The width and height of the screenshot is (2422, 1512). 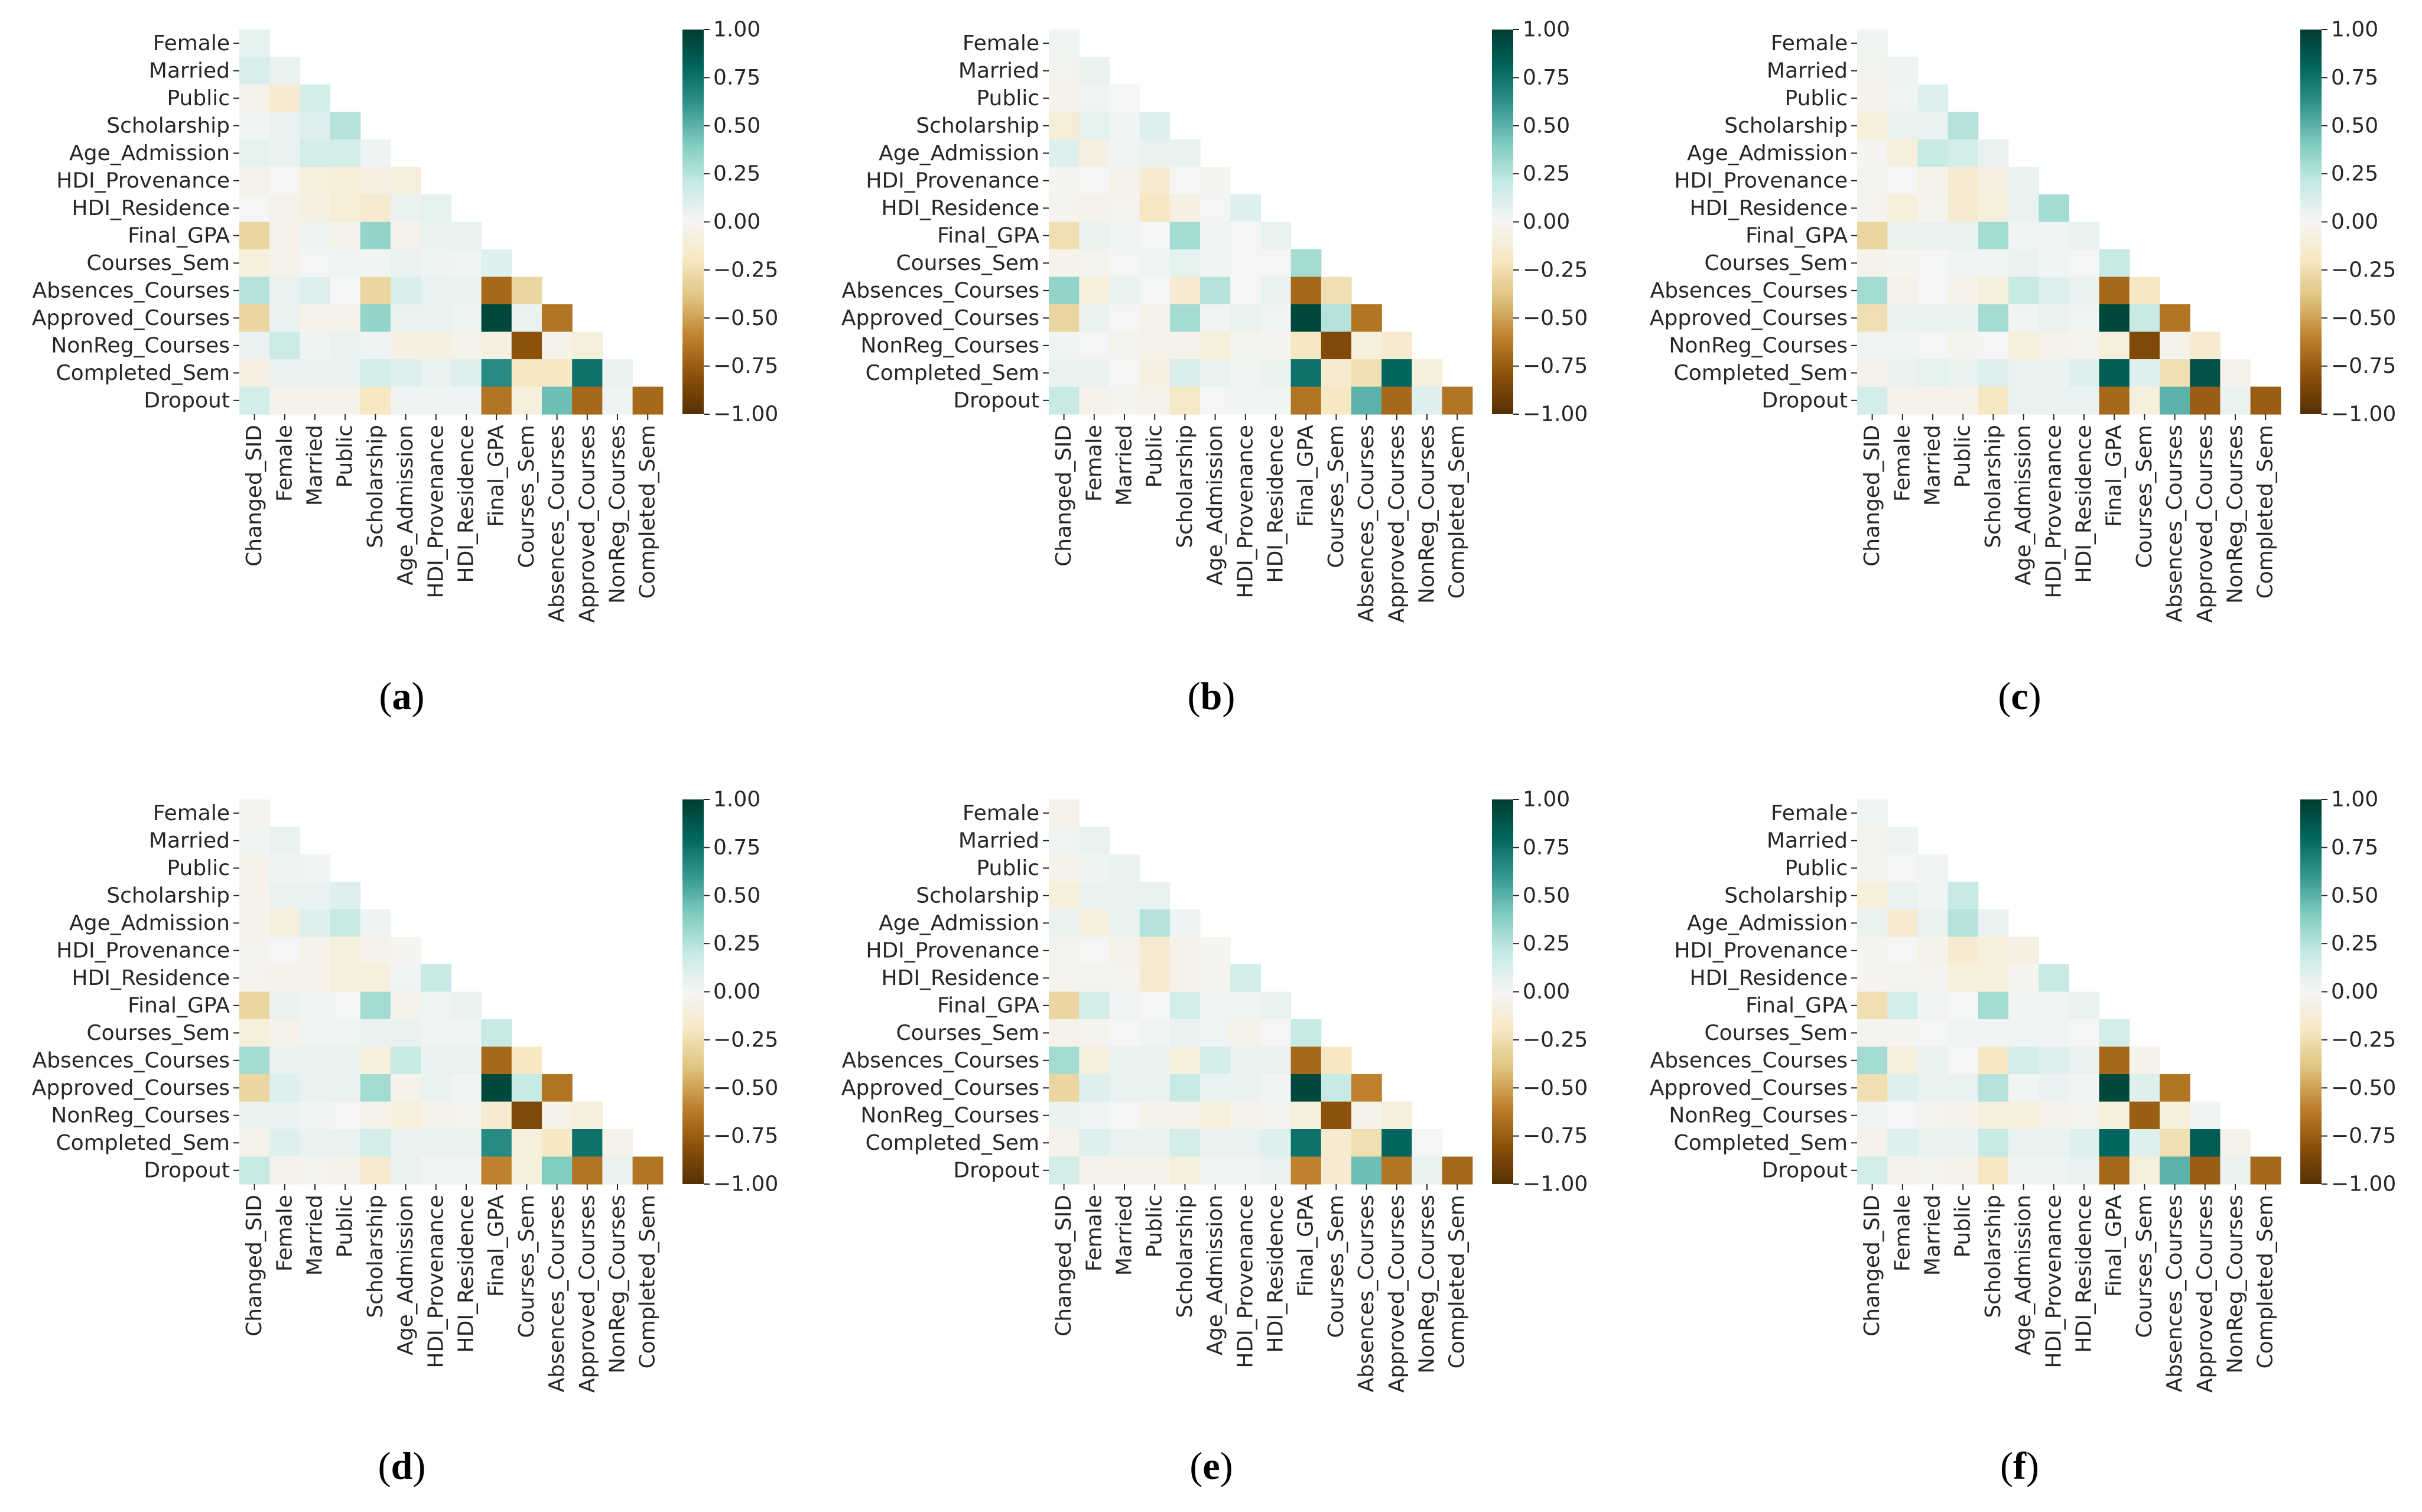 I want to click on y-tick-label: Absences_Courses, so click(x=941, y=290).